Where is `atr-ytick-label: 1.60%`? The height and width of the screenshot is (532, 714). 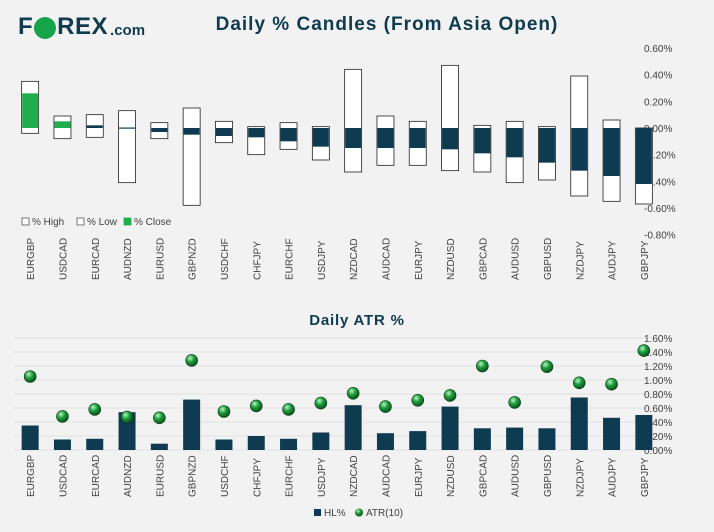
atr-ytick-label: 1.60% is located at coordinates (658, 339).